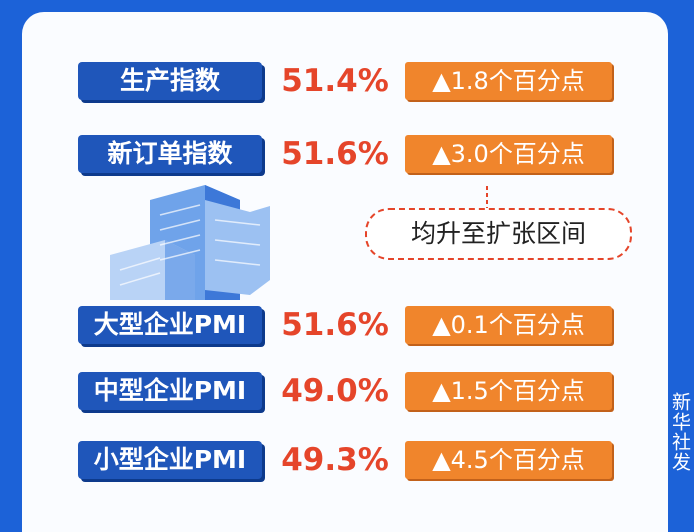 Image resolution: width=694 pixels, height=532 pixels. Describe the element at coordinates (508, 325) in the screenshot. I see `row-change: ▲0.1个百分点` at that location.